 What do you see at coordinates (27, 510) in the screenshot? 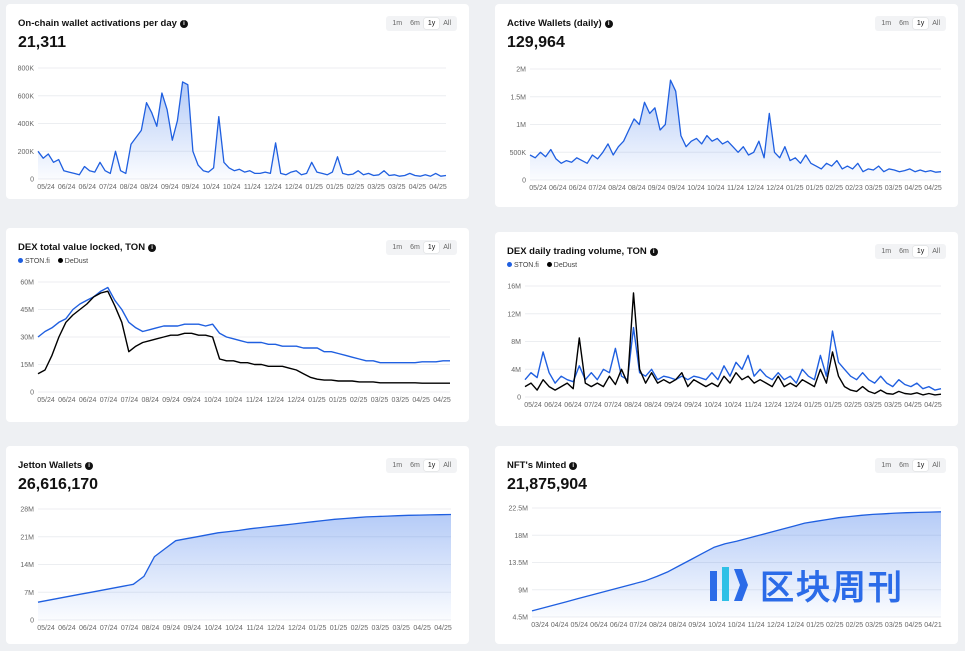
I see `y-tick-label: 28M` at bounding box center [27, 510].